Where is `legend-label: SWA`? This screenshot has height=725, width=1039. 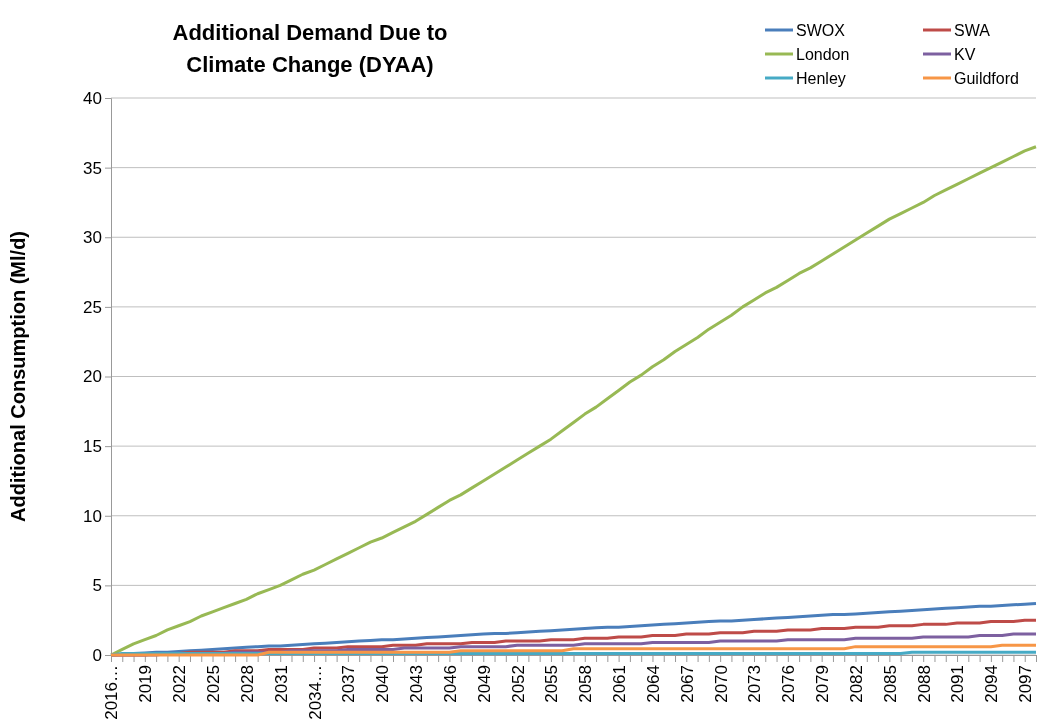
legend-label: SWA is located at coordinates (972, 30).